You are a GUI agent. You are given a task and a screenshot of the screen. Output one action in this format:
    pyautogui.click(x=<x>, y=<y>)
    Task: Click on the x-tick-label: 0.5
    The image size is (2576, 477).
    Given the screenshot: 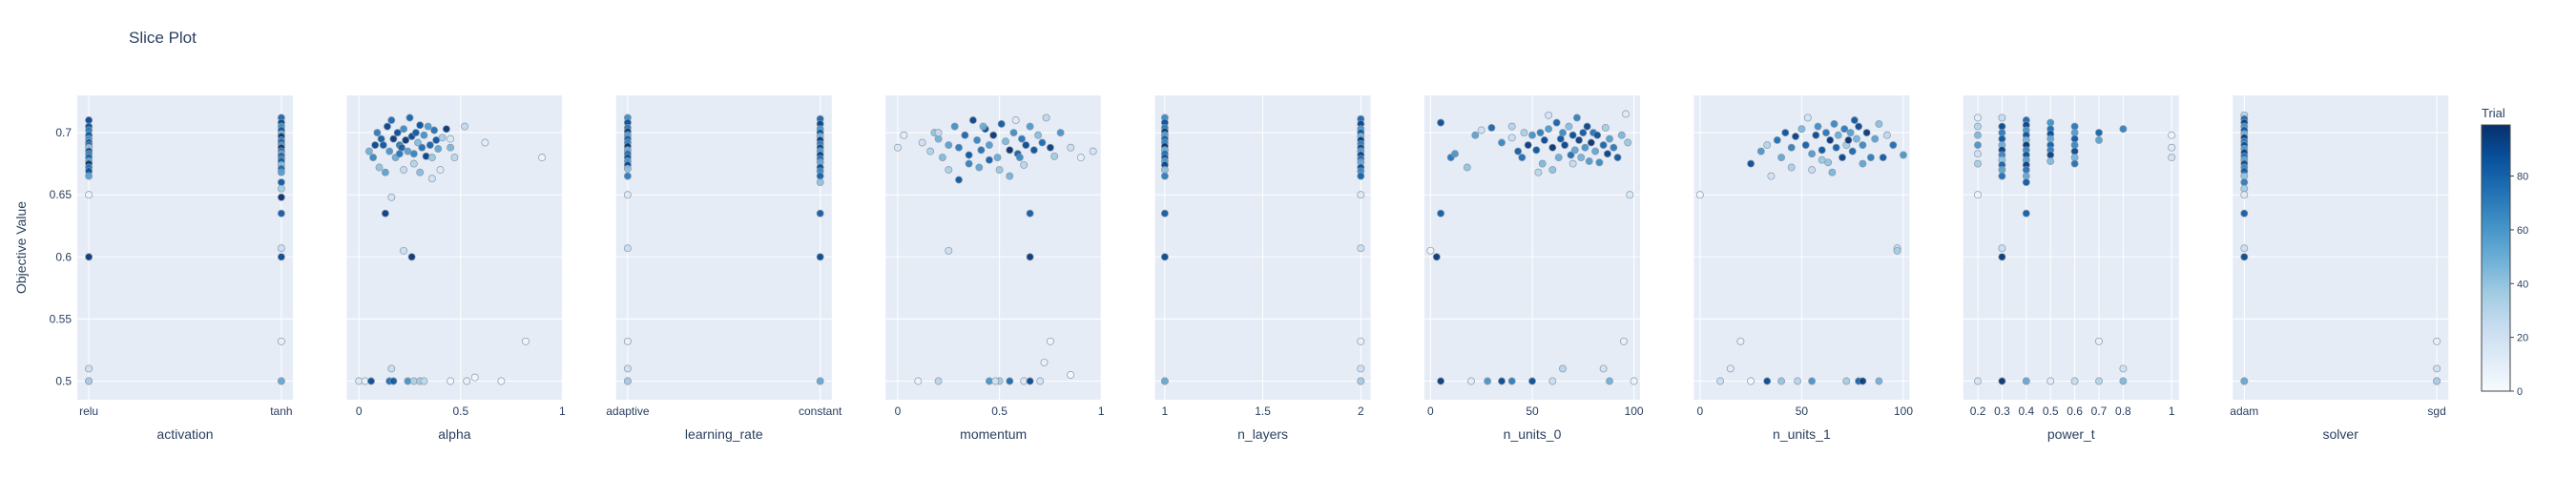 What is the action you would take?
    pyautogui.click(x=460, y=411)
    